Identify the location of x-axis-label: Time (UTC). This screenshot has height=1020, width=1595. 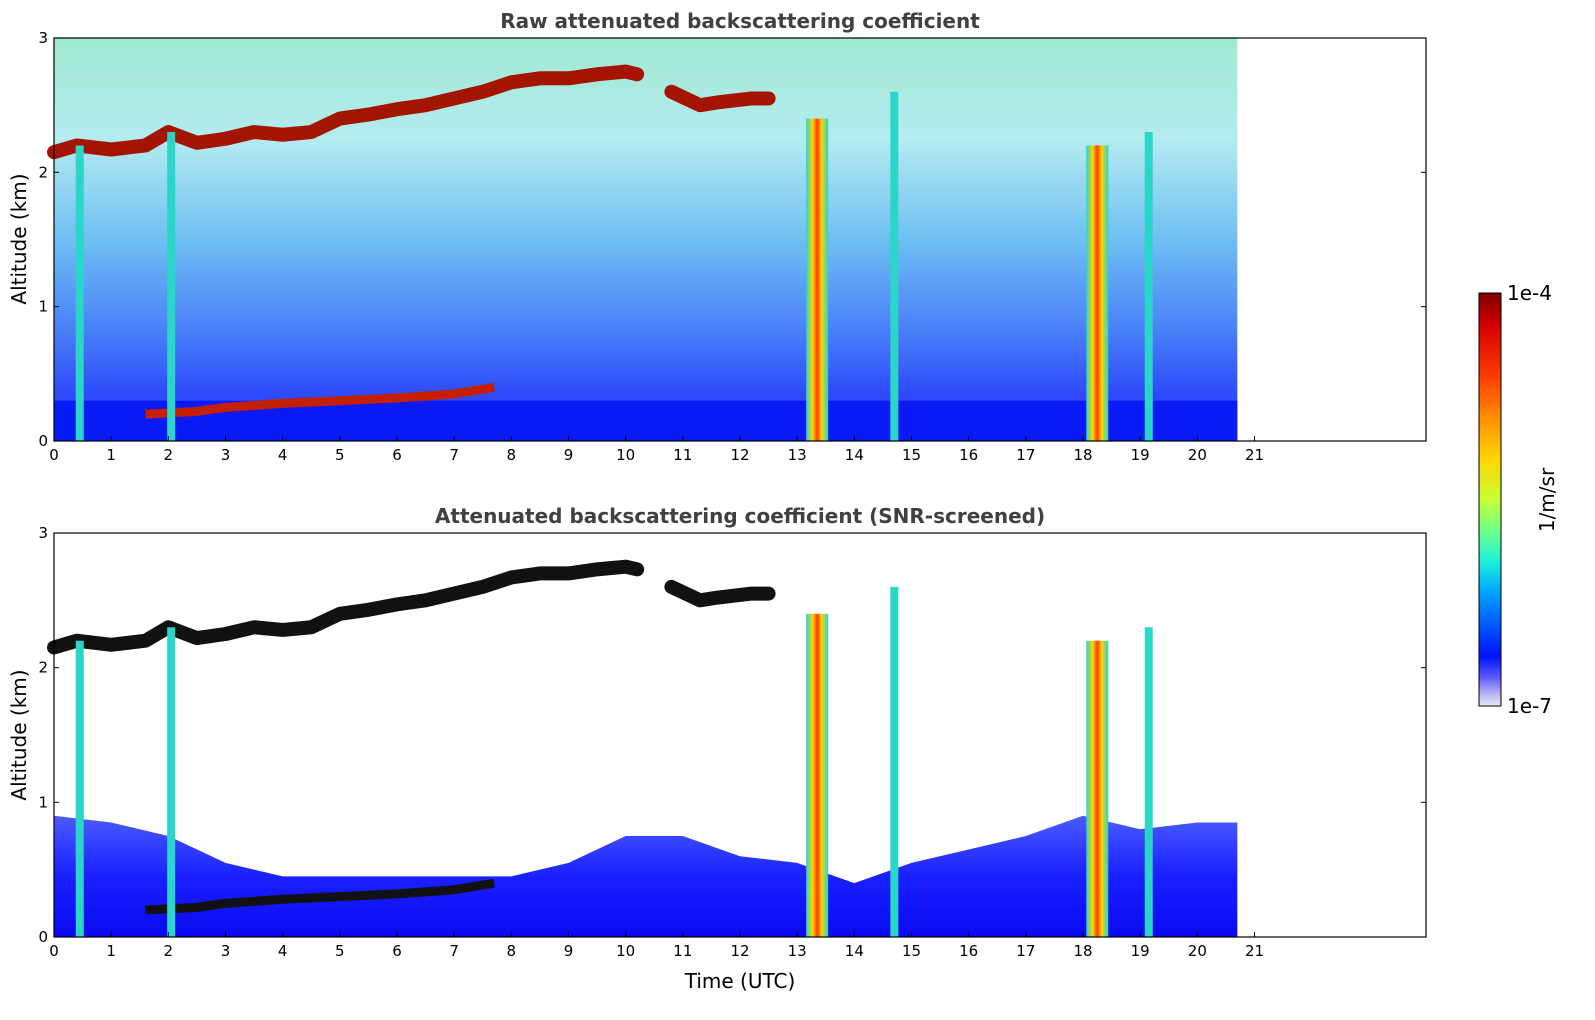
(740, 981).